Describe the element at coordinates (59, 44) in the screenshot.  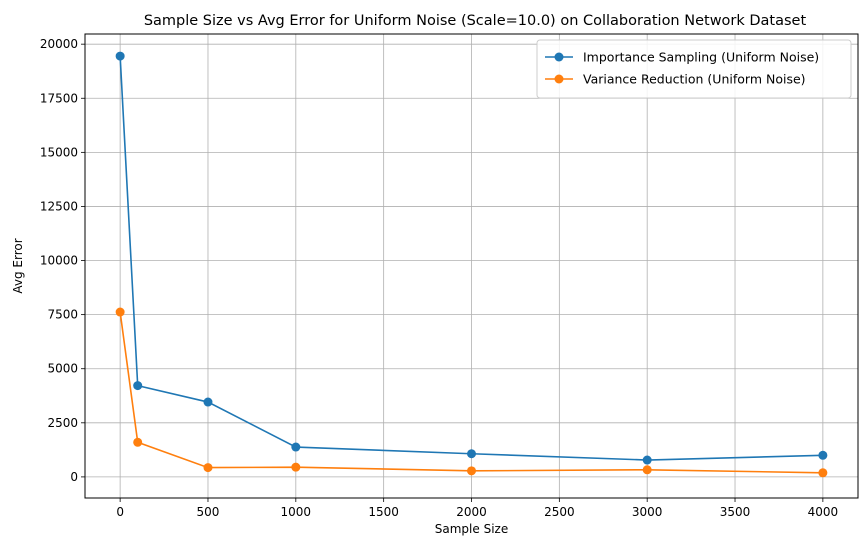
I see `y-tick-label: 20000` at that location.